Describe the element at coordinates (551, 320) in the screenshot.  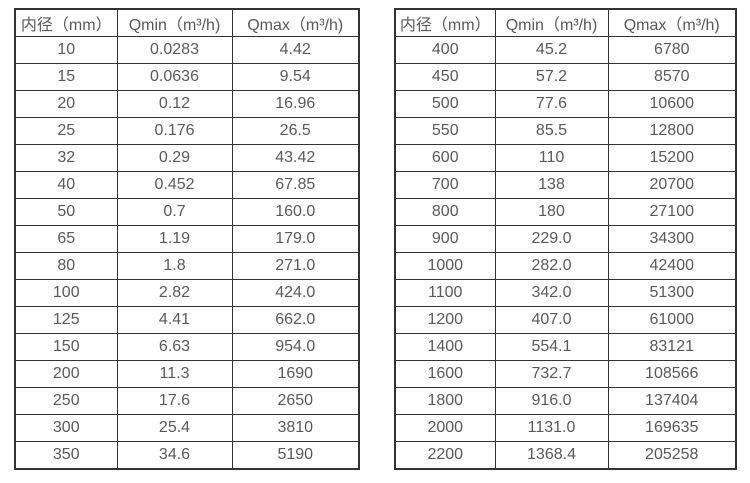
I see `table-cell: 407.0` at that location.